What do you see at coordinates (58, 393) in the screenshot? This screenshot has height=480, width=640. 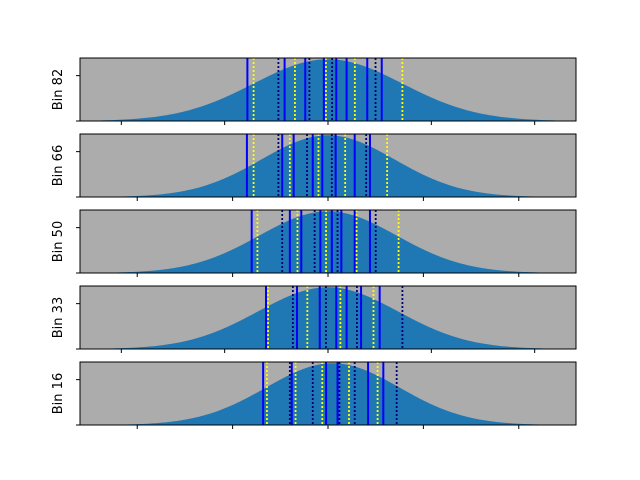 I see `y-axis-label: Bin 16` at bounding box center [58, 393].